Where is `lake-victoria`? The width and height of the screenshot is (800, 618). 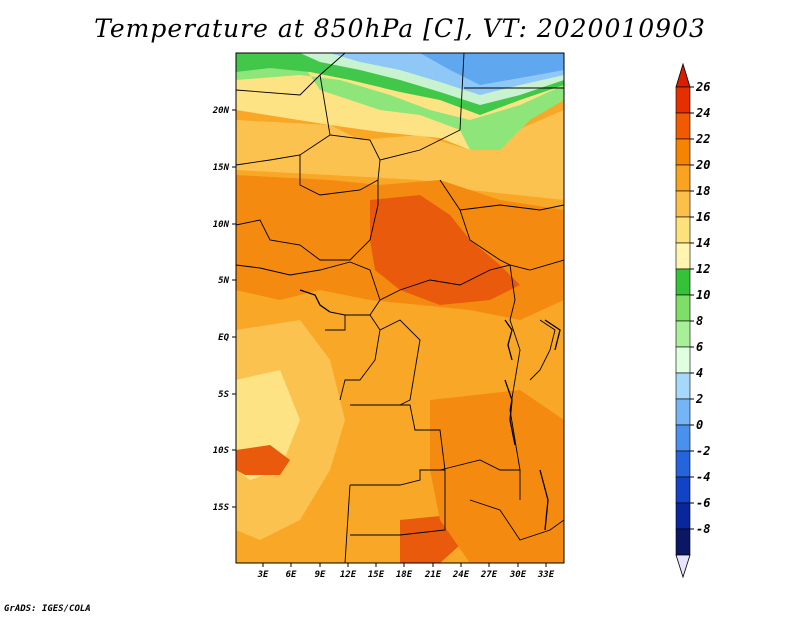 lake-victoria is located at coordinates (552, 335).